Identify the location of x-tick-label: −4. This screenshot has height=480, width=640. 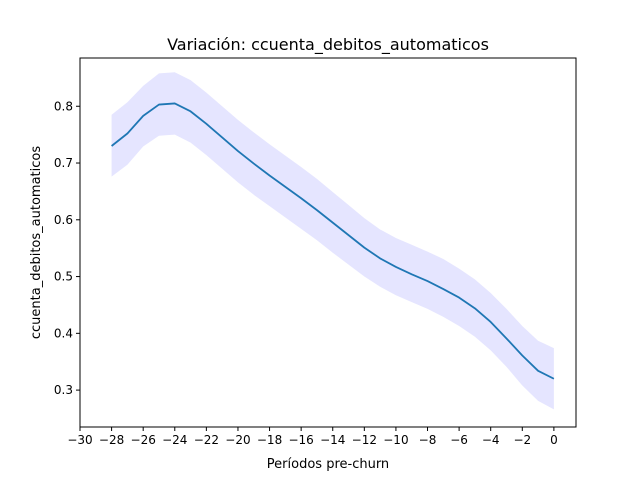
(491, 440).